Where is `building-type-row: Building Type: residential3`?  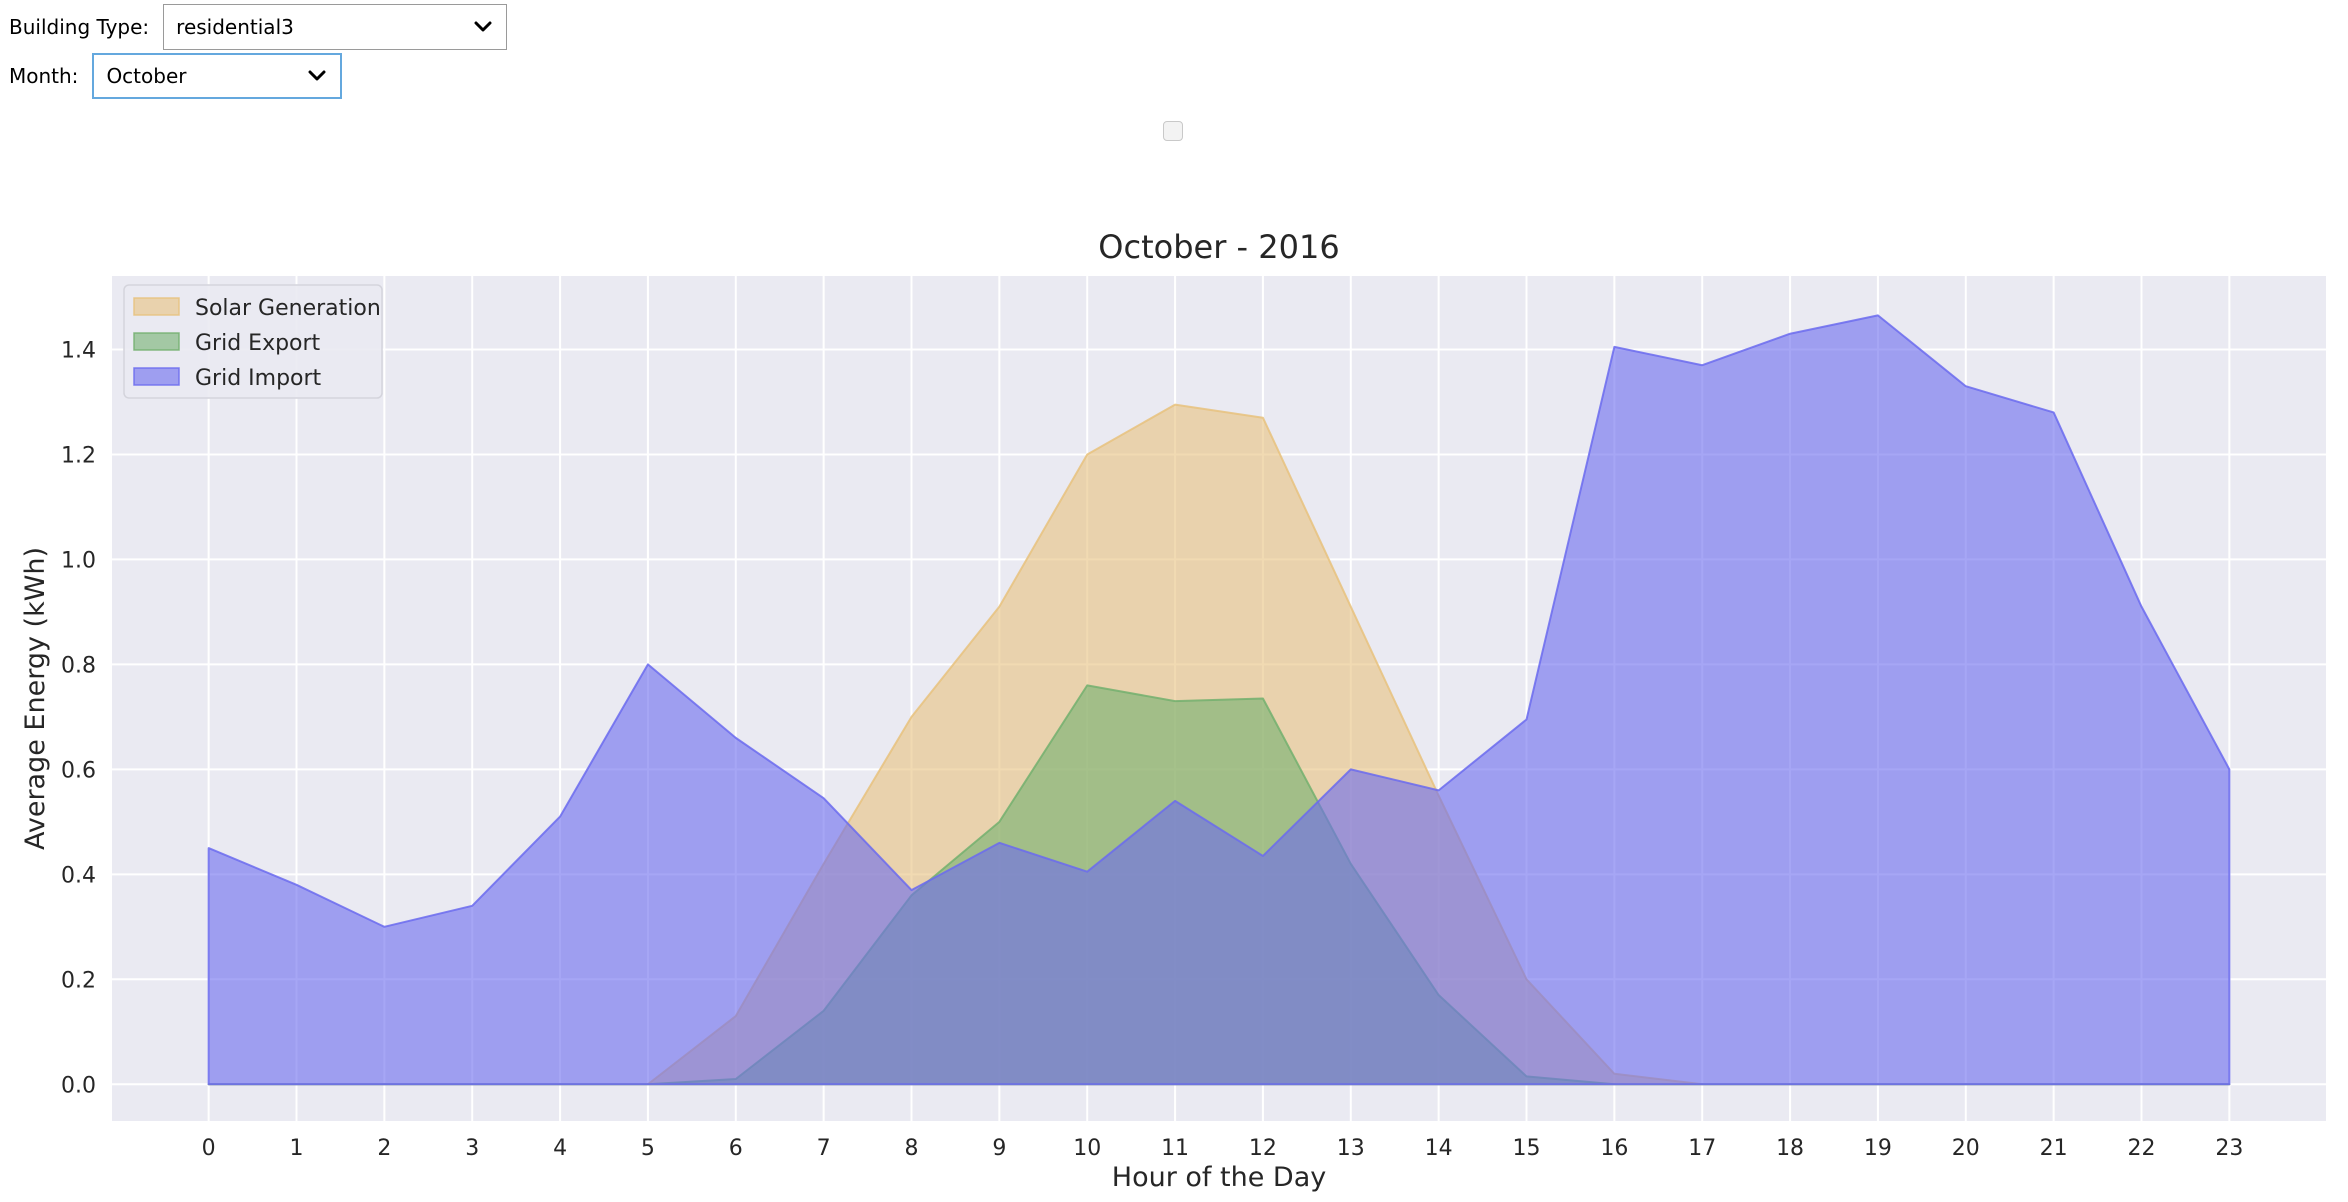 building-type-row: Building Type: residential3 is located at coordinates (258, 27).